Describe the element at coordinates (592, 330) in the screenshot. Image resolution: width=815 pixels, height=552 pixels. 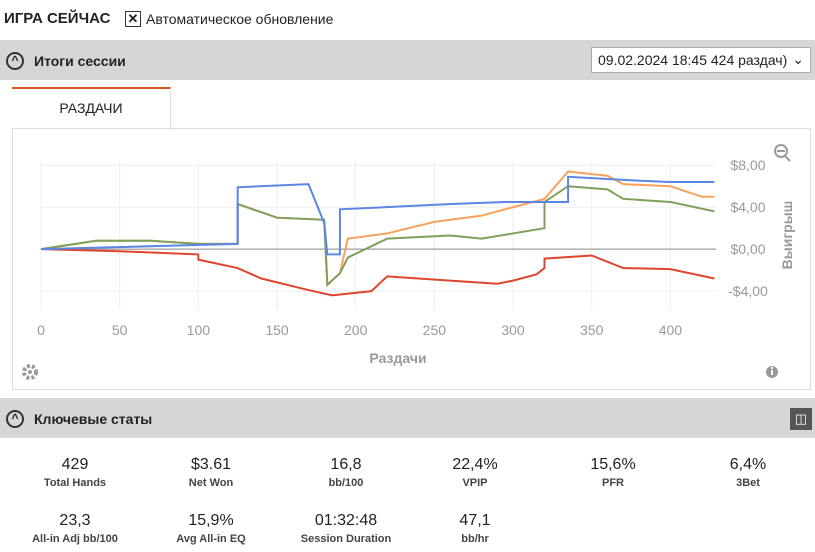
I see `x-tick-label: 350` at that location.